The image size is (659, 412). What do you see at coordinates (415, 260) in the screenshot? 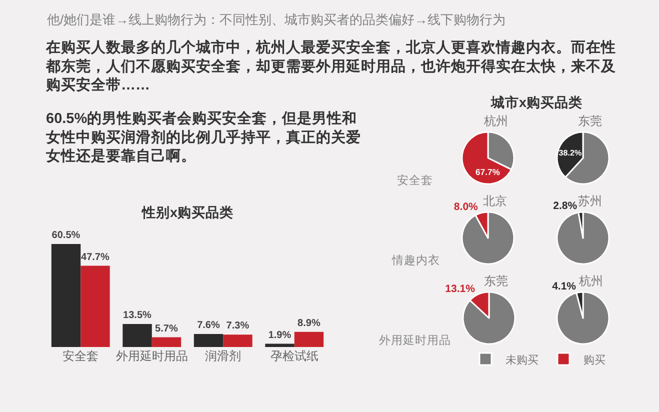
I see `text: 情趣内衣` at bounding box center [415, 260].